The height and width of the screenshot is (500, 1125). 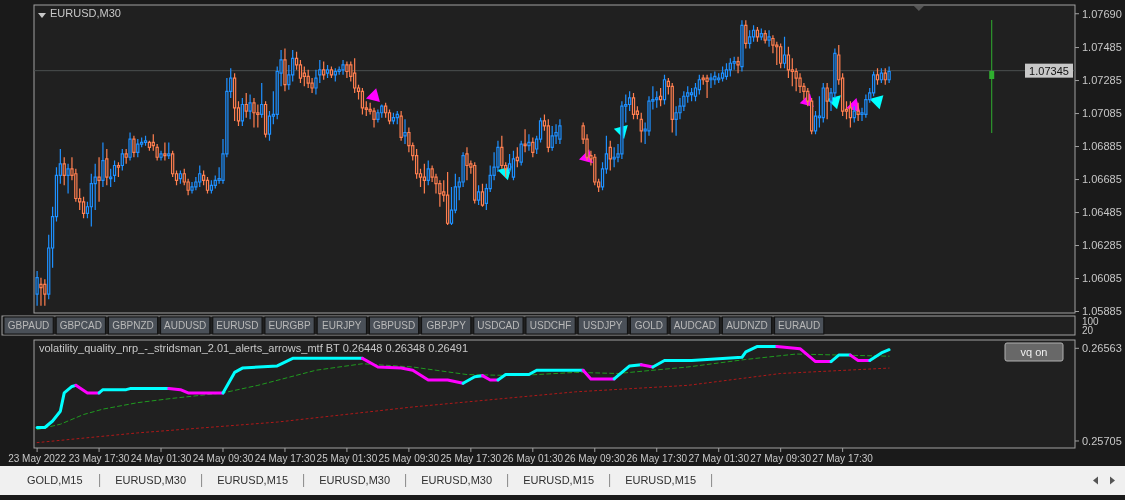 What do you see at coordinates (54, 480) in the screenshot?
I see `text: GOLD,M15` at bounding box center [54, 480].